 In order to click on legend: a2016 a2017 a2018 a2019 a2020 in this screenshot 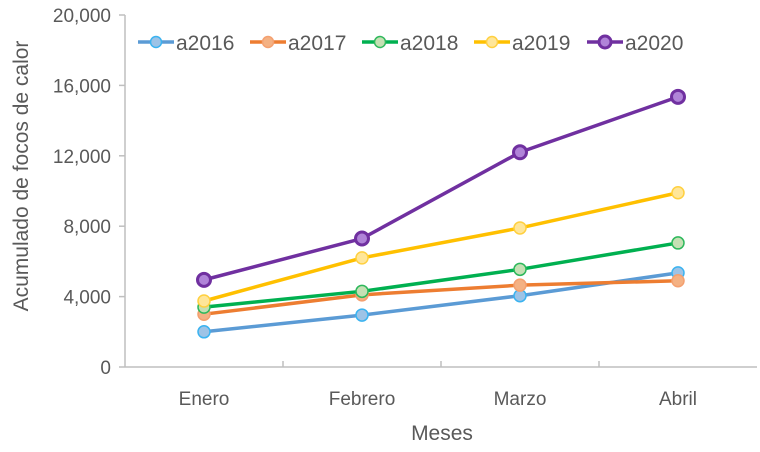, I will do `click(410, 43)`.